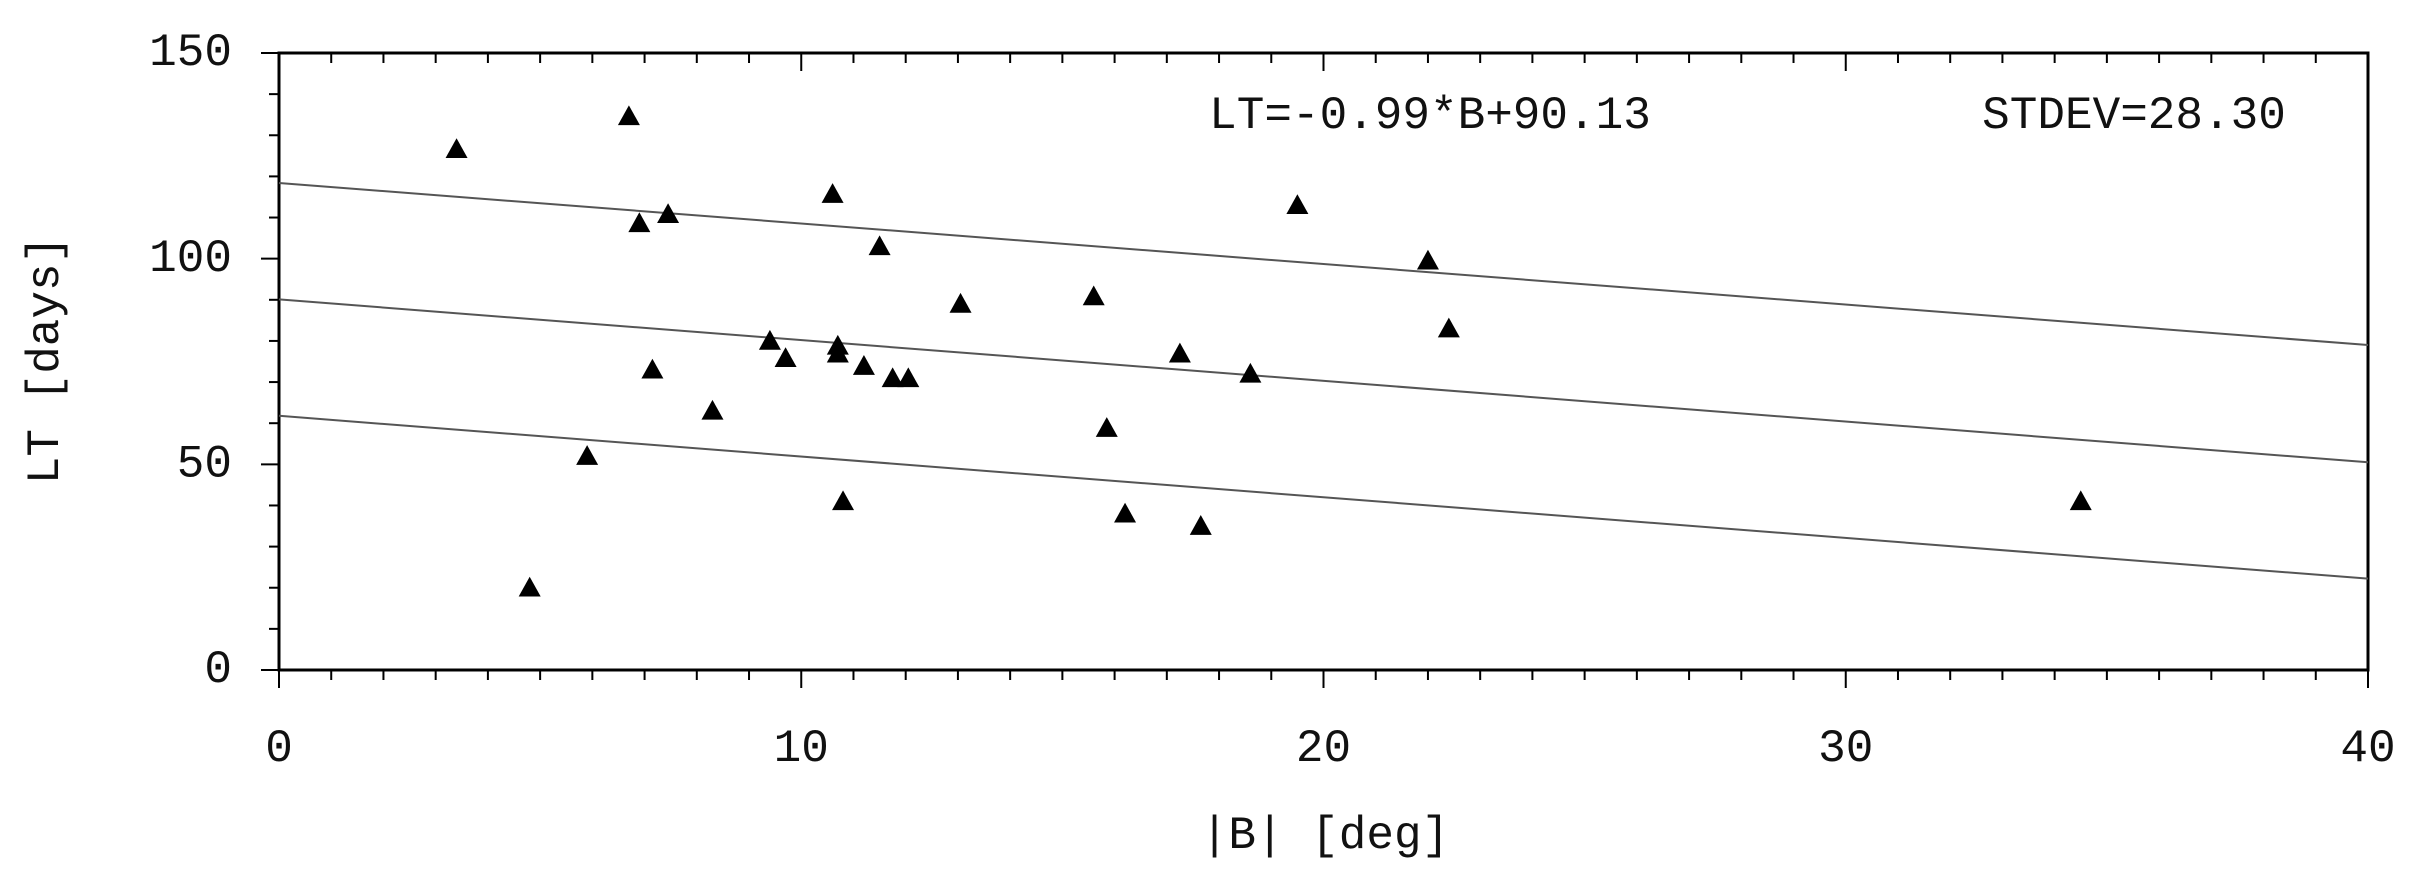 This screenshot has width=2430, height=879. Describe the element at coordinates (279, 749) in the screenshot. I see `x-tick-label: 0` at that location.